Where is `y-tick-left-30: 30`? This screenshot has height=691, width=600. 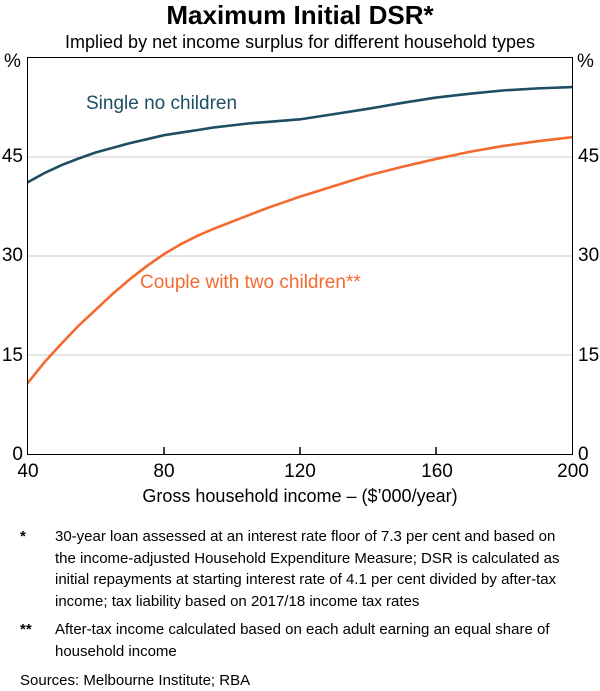 y-tick-left-30: 30 is located at coordinates (12, 255).